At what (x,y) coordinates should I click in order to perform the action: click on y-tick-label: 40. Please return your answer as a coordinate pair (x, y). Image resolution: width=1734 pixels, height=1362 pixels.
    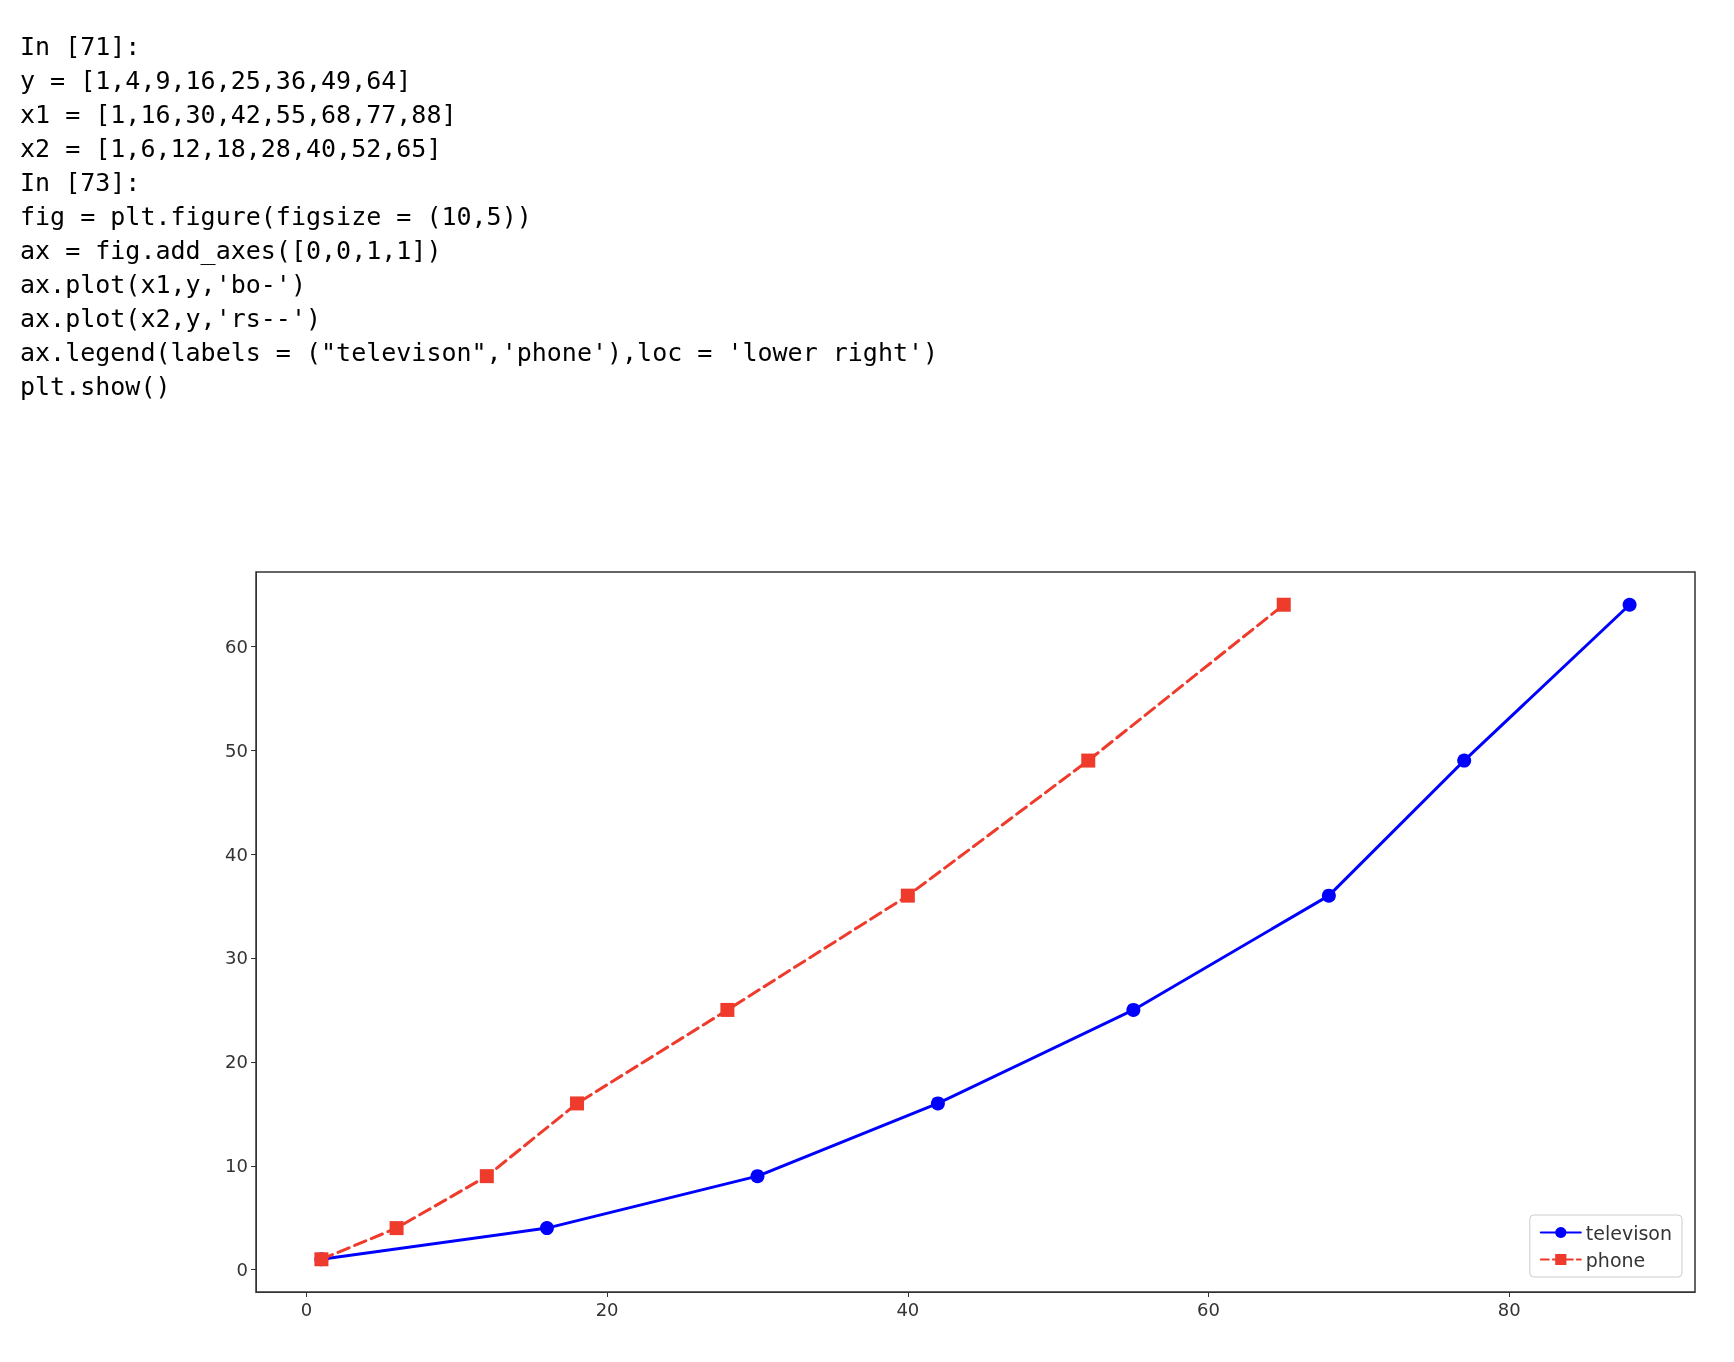
    Looking at the image, I should click on (236, 854).